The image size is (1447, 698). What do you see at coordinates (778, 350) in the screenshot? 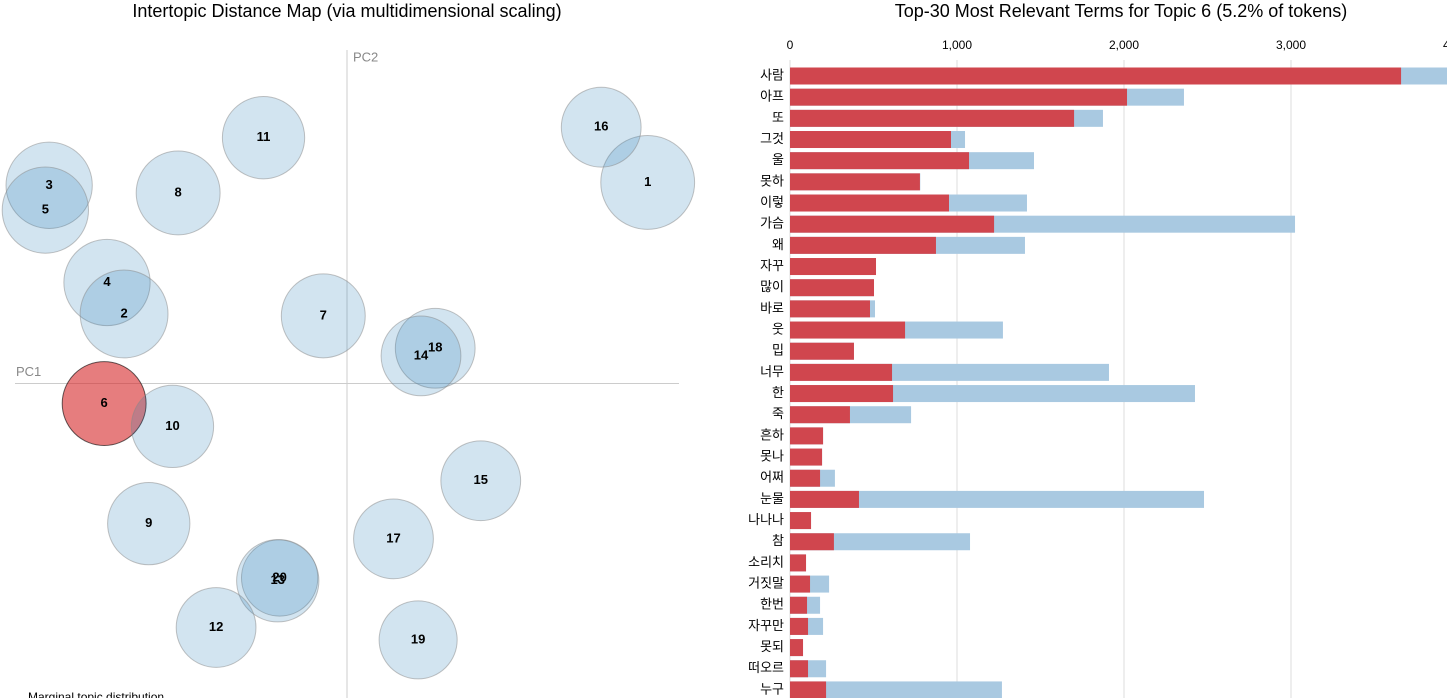
I see `term-label: 밉` at bounding box center [778, 350].